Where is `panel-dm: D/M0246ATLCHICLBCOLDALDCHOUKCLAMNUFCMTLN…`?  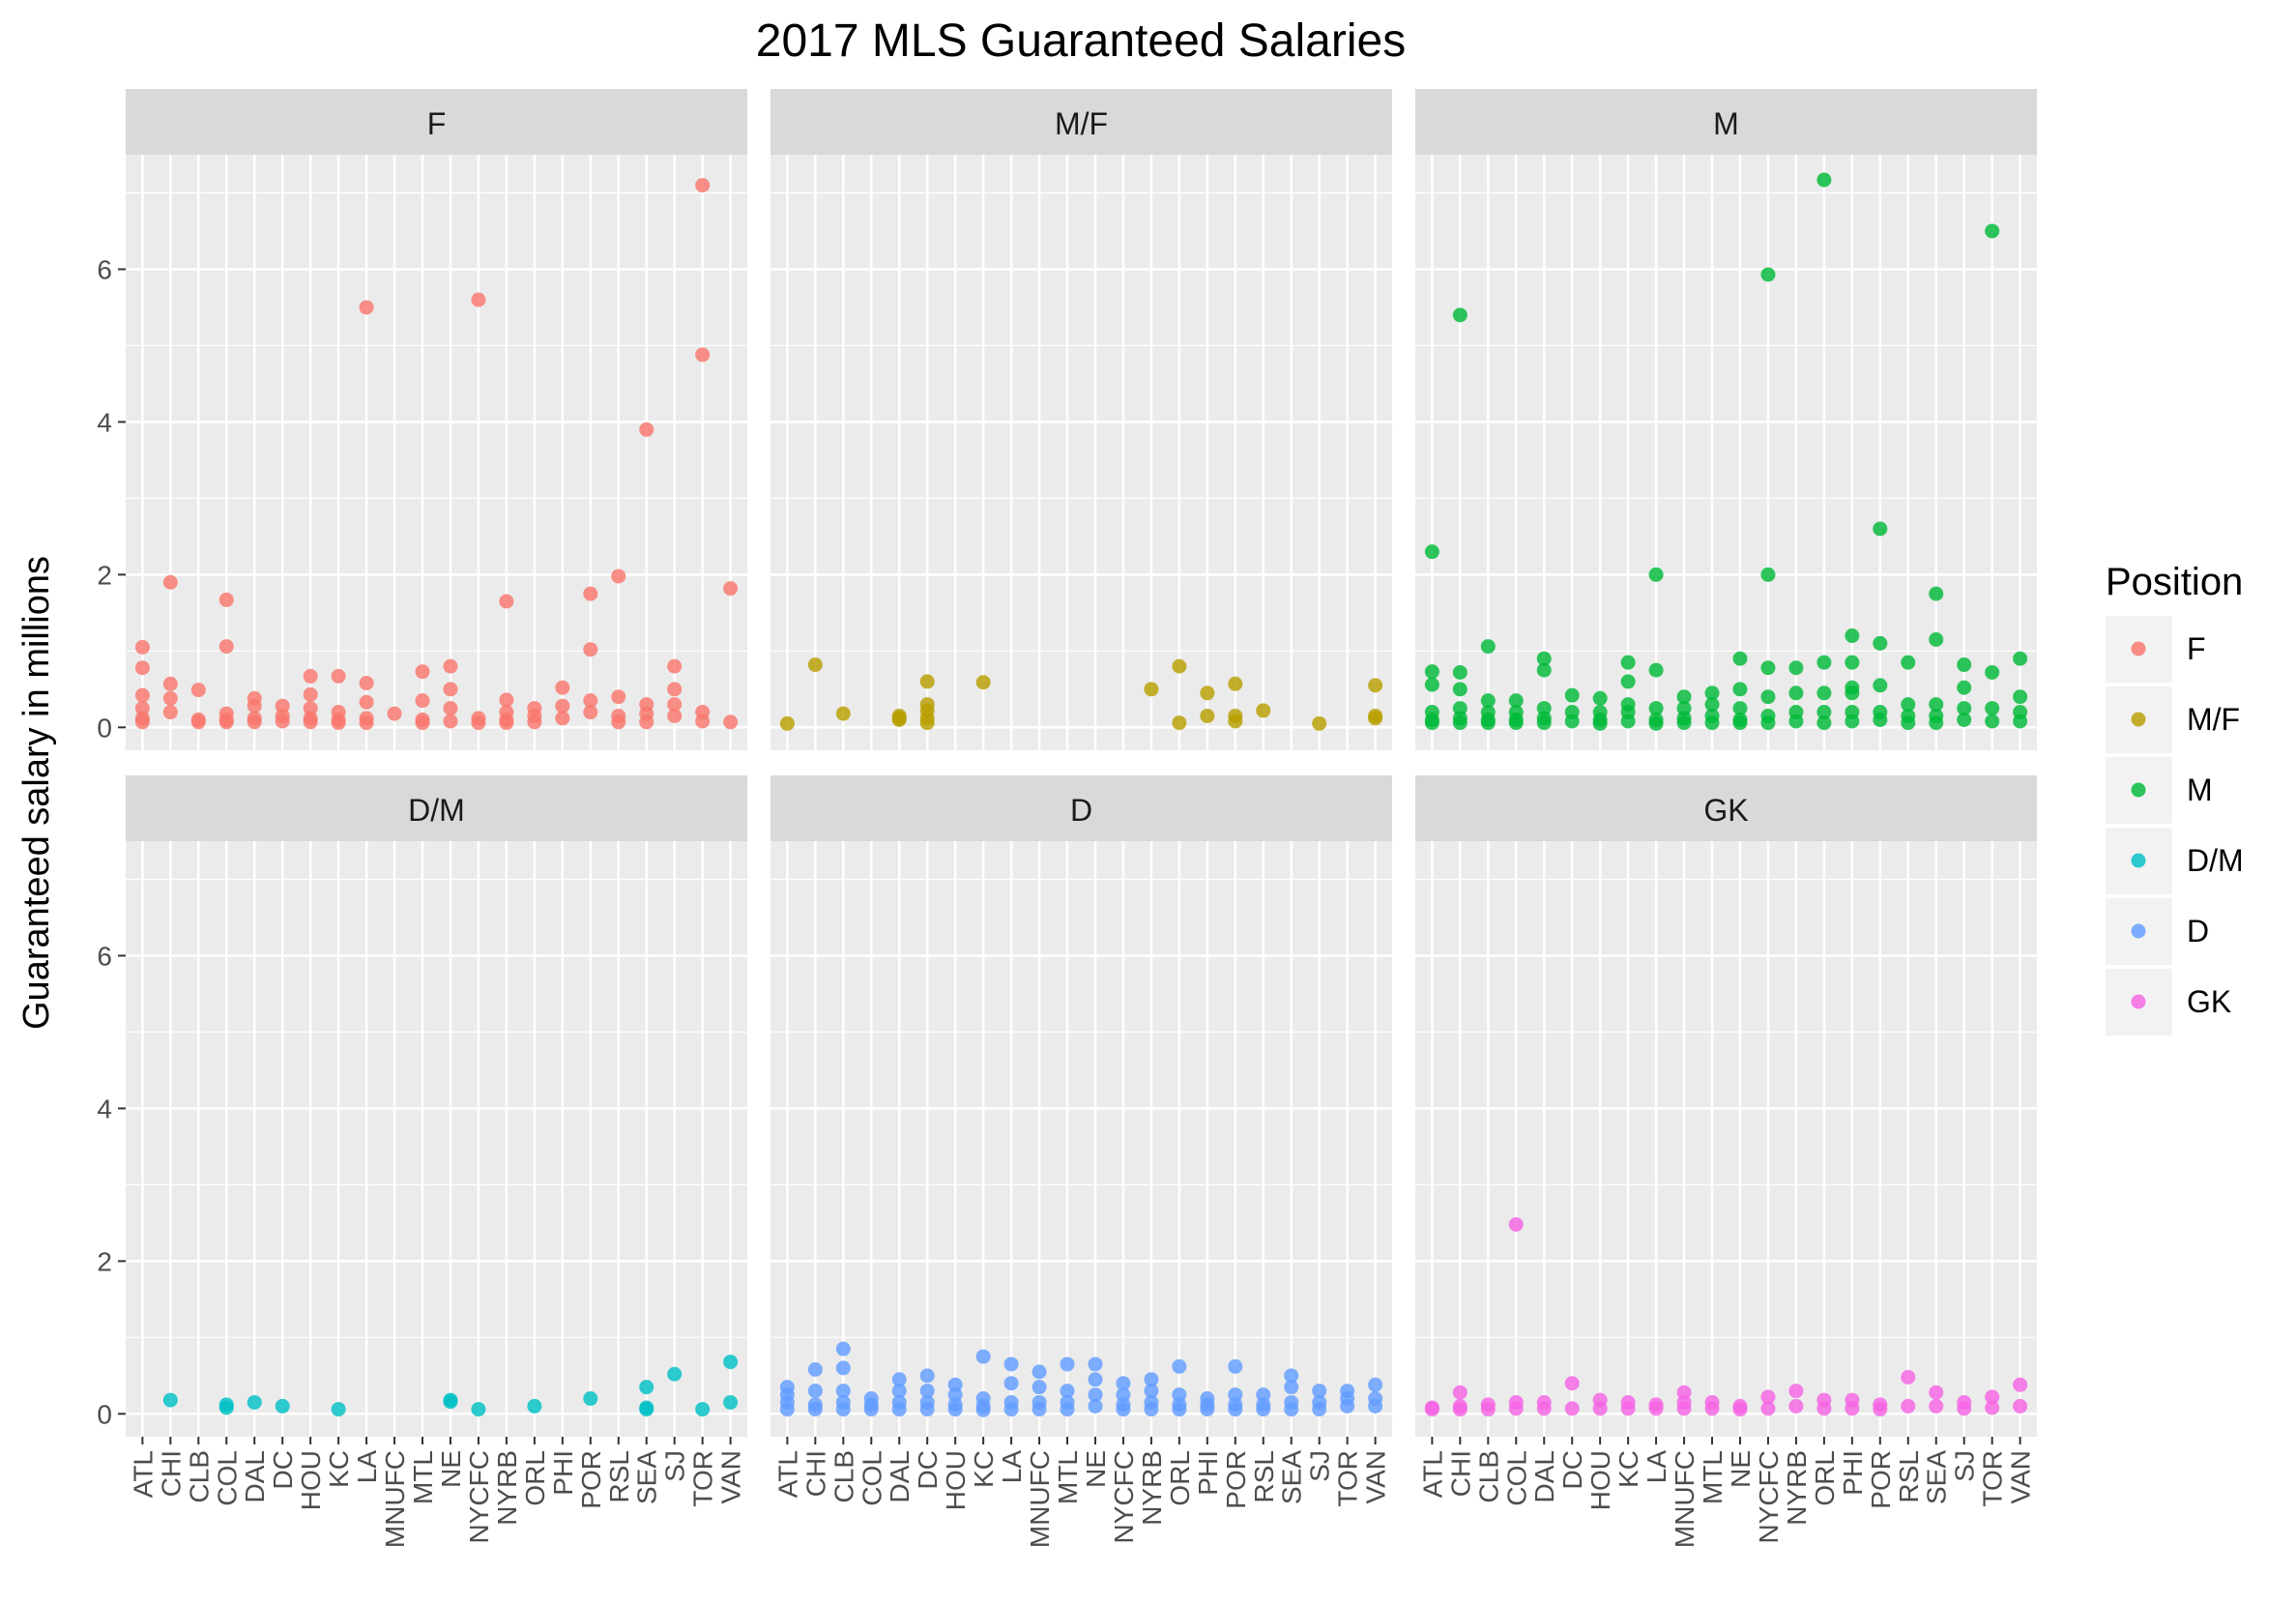
panel-dm: D/M0246ATLCHICLBCOLDALDCHOUKCLAMNUFCMTLN… is located at coordinates (422, 1161).